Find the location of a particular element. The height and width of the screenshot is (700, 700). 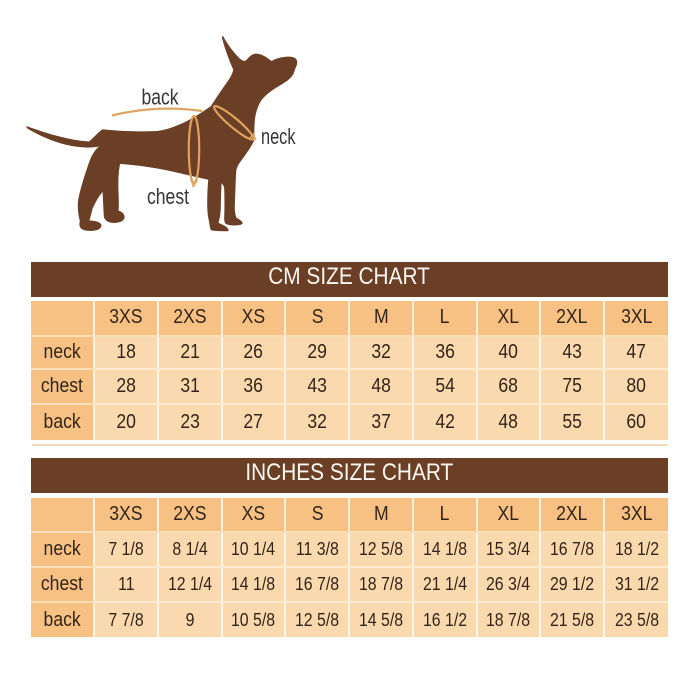

svg-text: chest is located at coordinates (168, 196).